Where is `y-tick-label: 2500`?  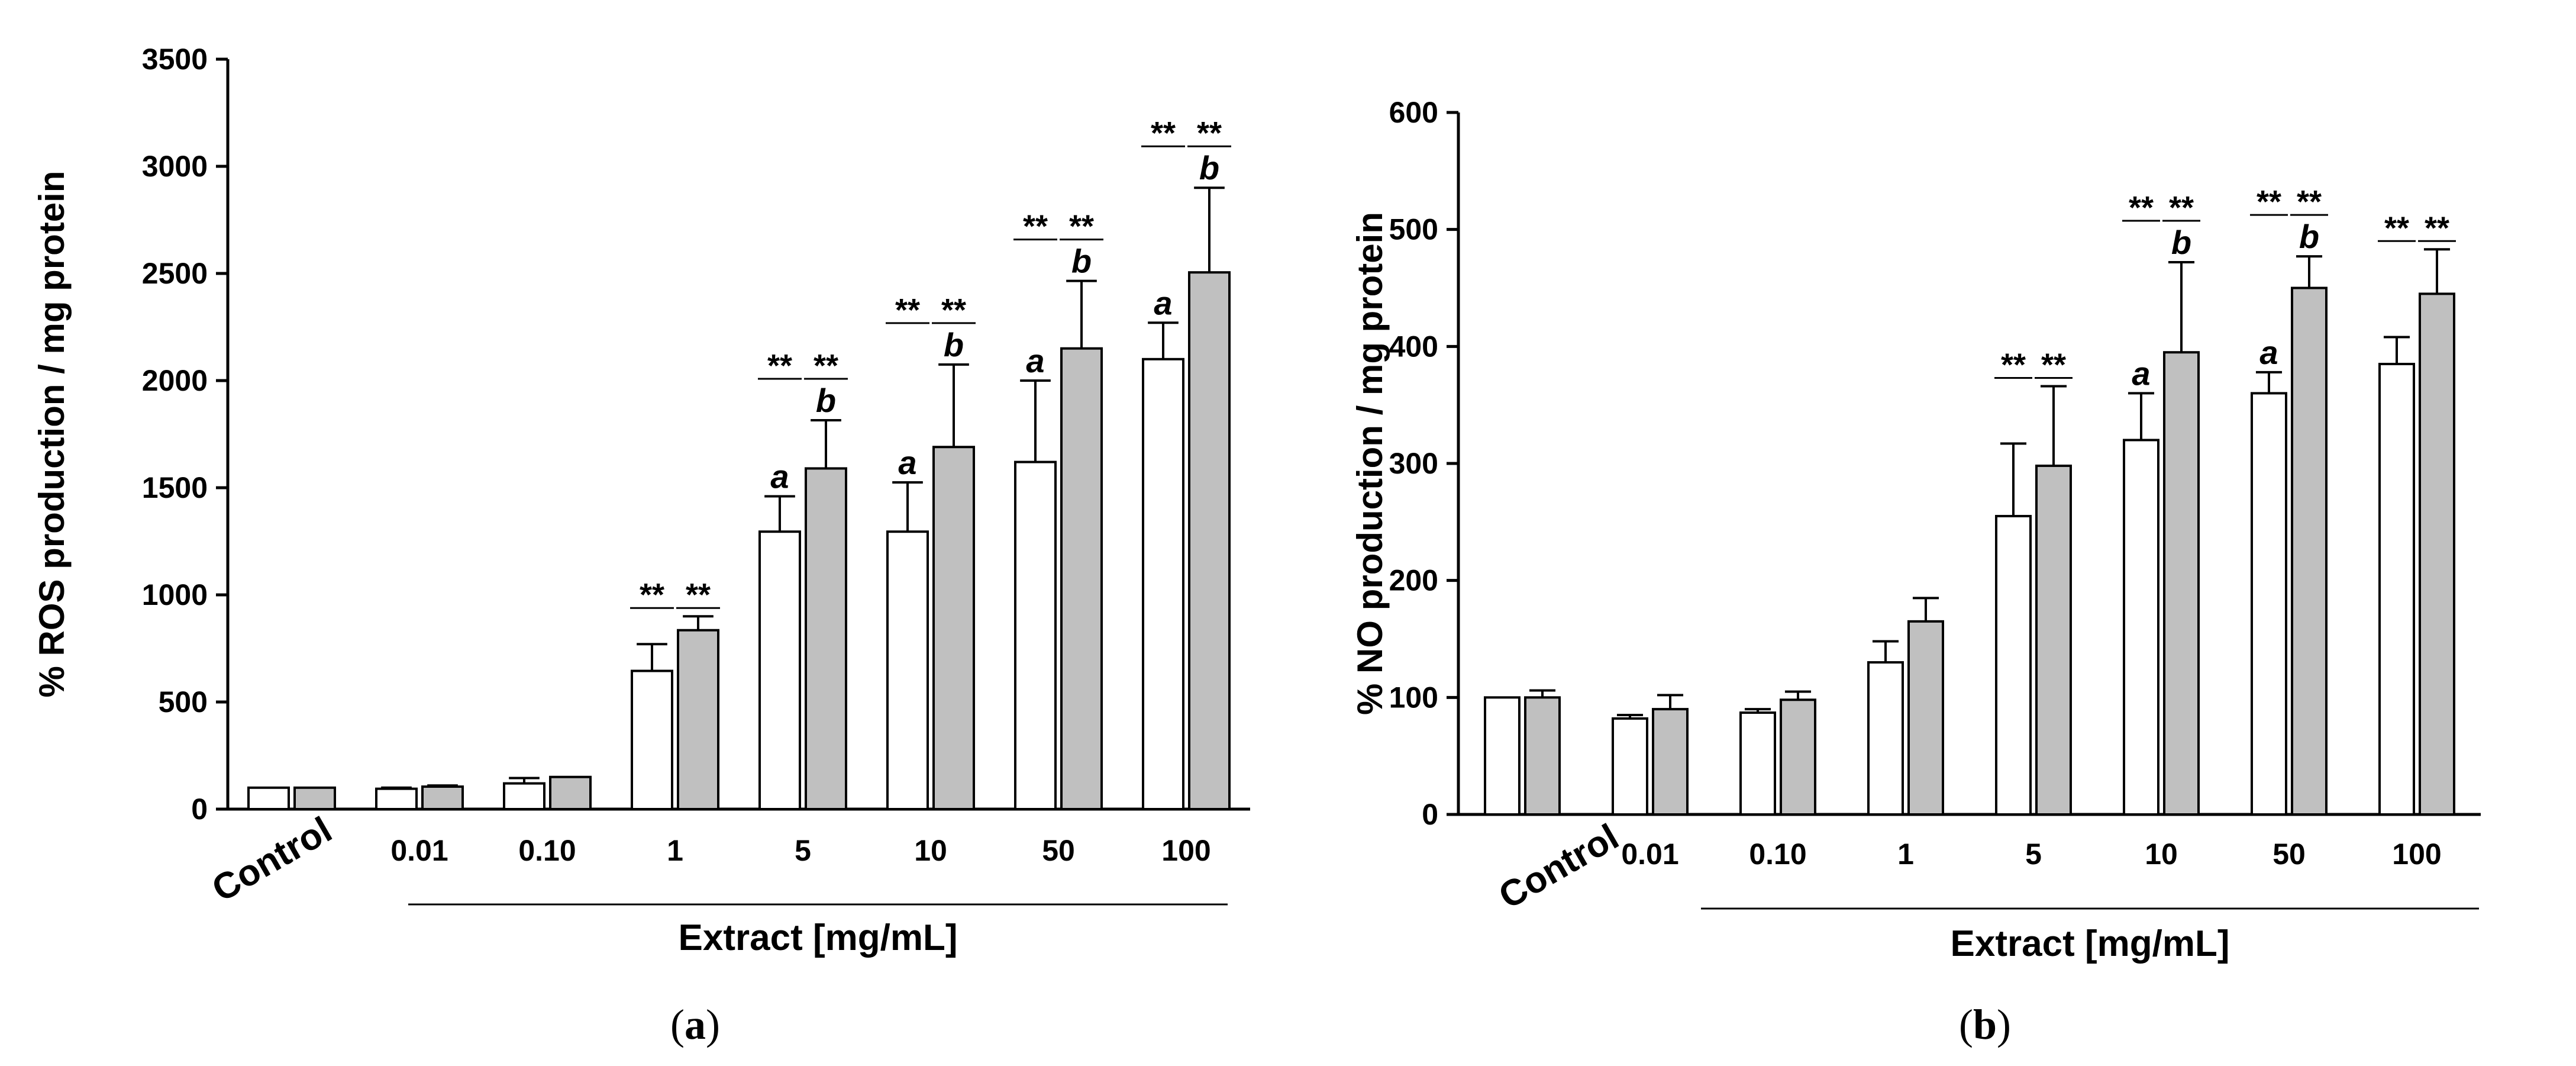 y-tick-label: 2500 is located at coordinates (175, 273).